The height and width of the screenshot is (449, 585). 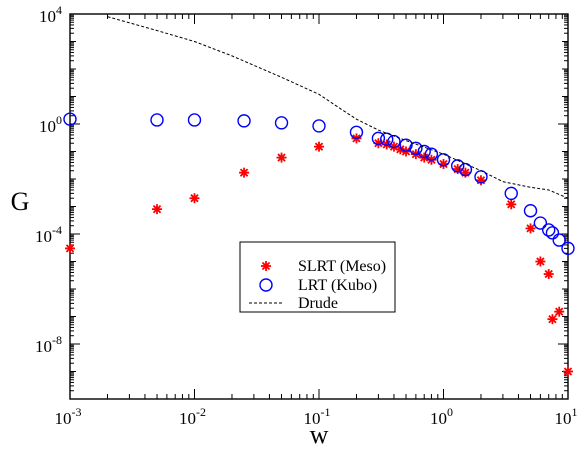 What do you see at coordinates (68, 416) in the screenshot?
I see `x-tick-label: 10⁻³` at bounding box center [68, 416].